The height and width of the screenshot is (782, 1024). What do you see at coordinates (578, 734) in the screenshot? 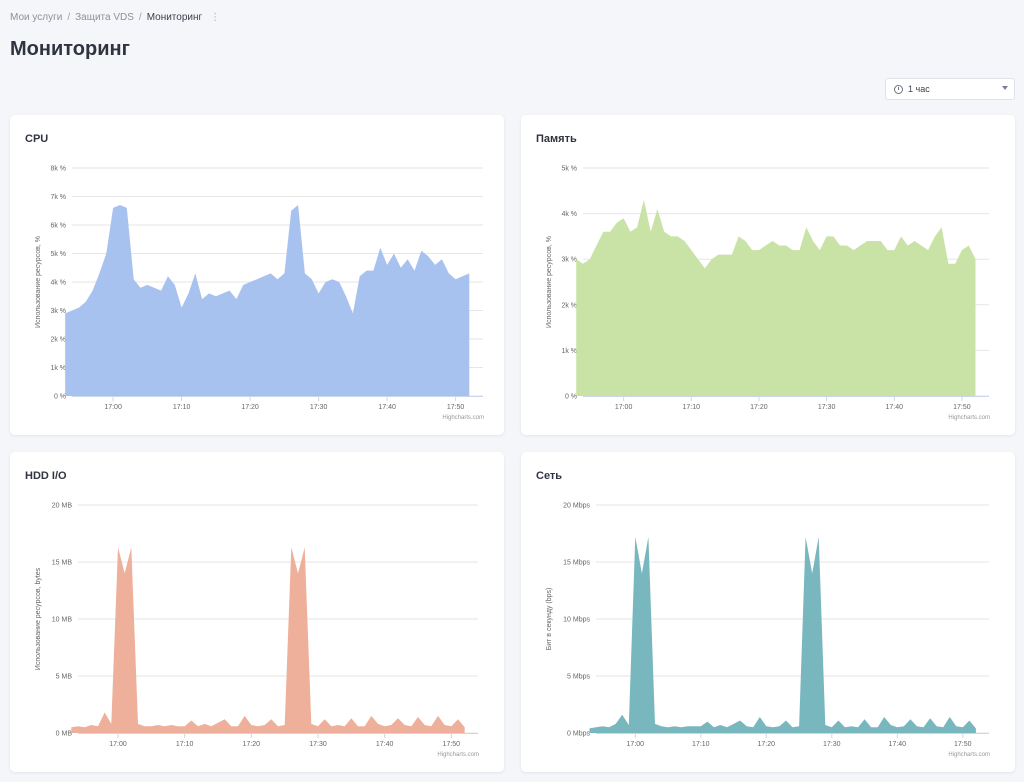
I see `y-tick-label: 0 Mbps` at bounding box center [578, 734].